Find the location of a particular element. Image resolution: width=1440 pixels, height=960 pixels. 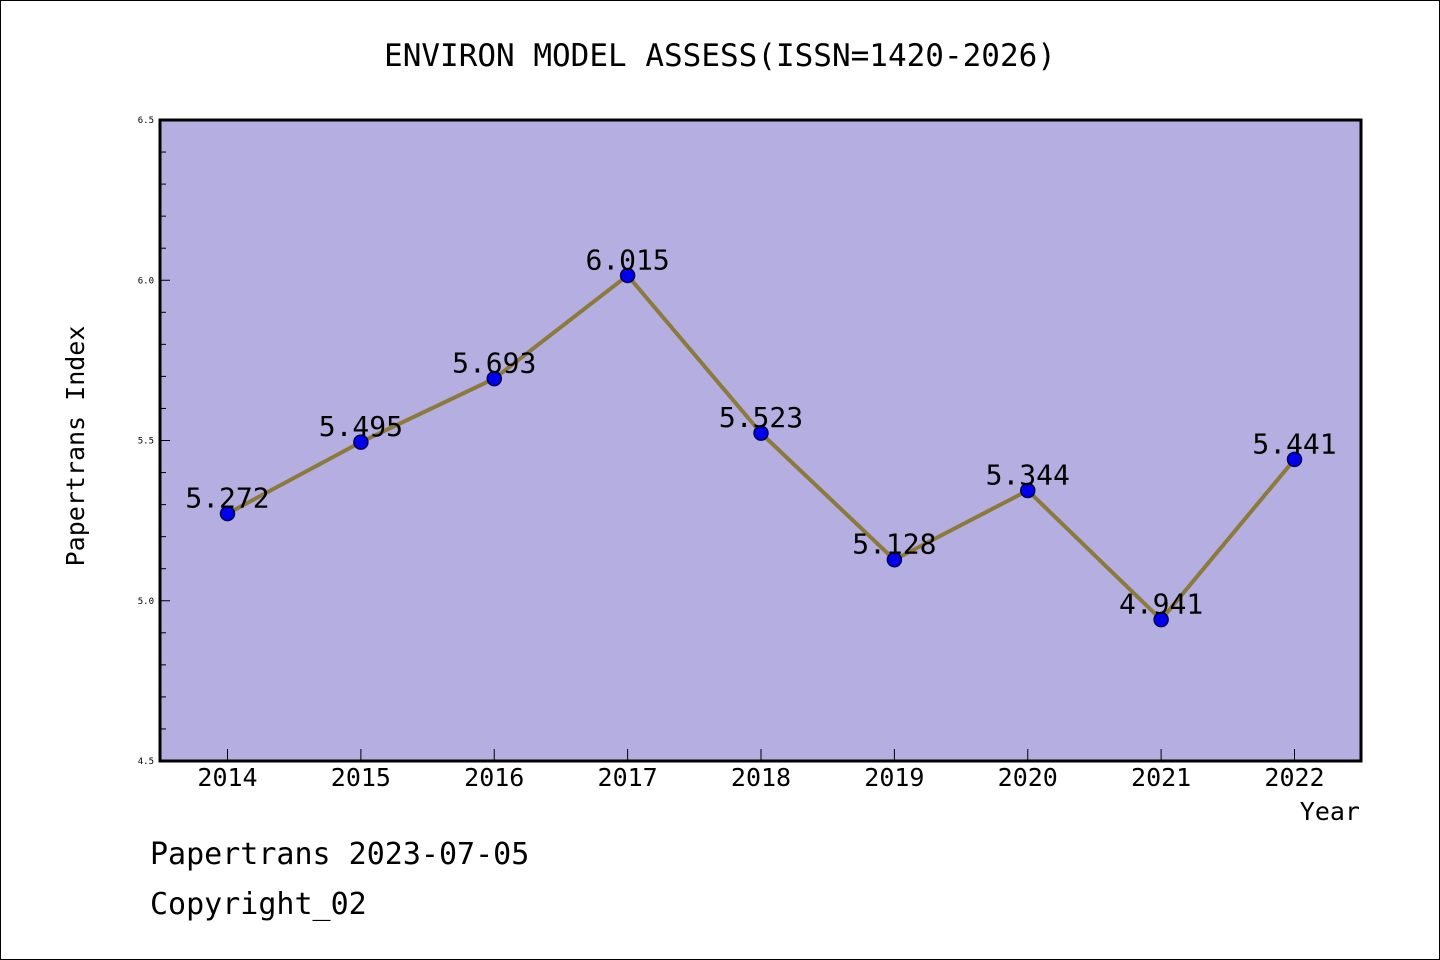

x-tick-label: 2014 is located at coordinates (227, 777).